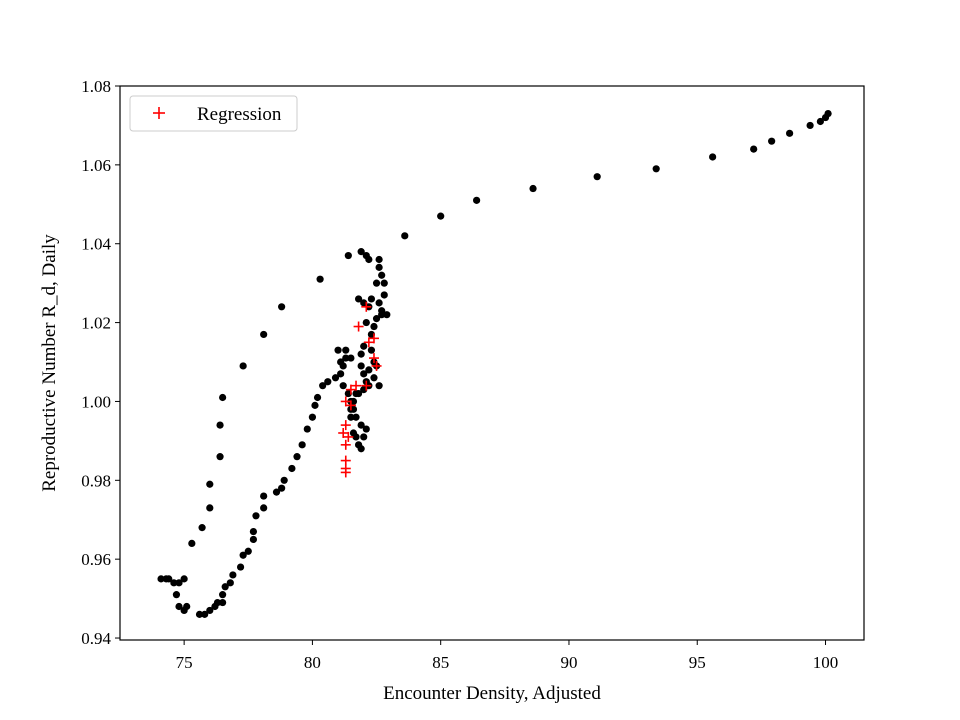 The height and width of the screenshot is (720, 960). I want to click on legend-box, so click(213, 113).